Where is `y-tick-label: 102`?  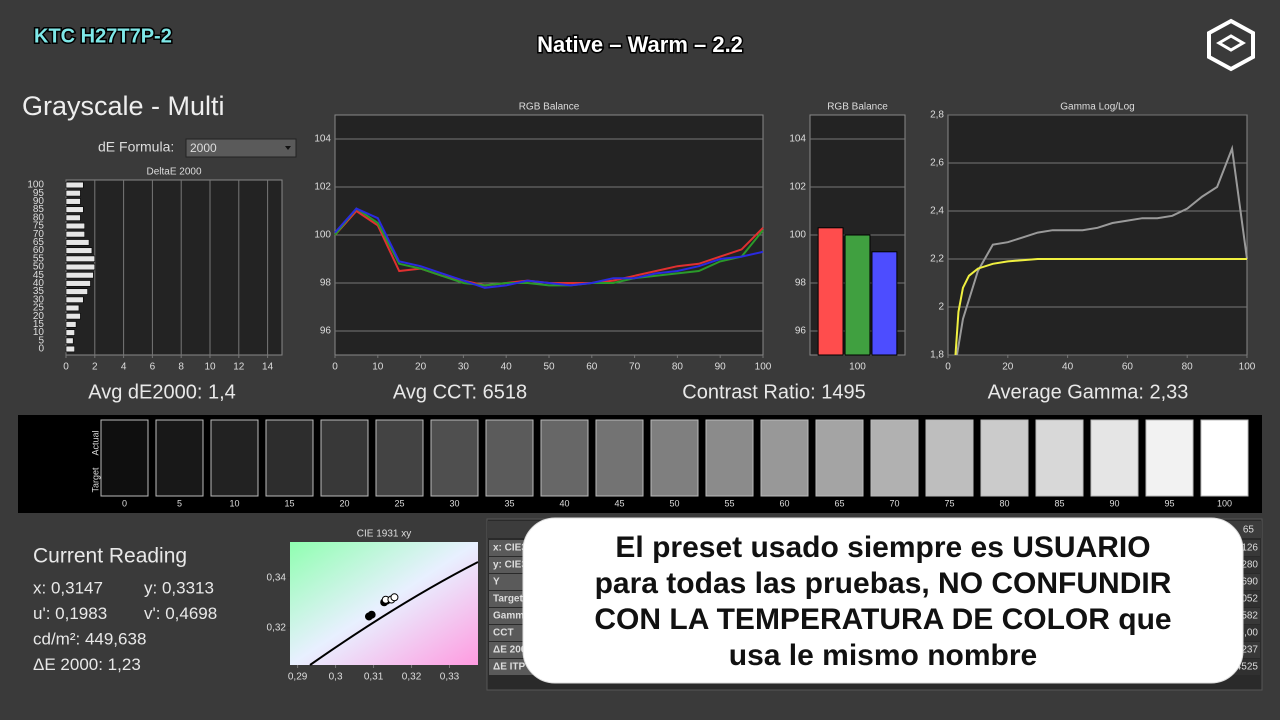 y-tick-label: 102 is located at coordinates (797, 187).